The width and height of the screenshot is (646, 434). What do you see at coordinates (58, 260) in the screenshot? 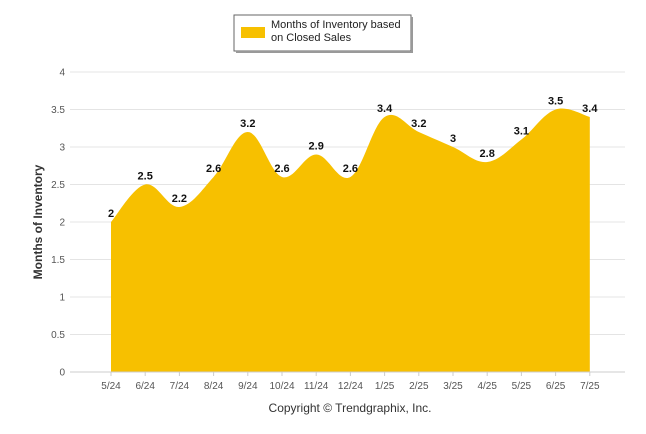
I see `y-tick-label: 1.5` at bounding box center [58, 260].